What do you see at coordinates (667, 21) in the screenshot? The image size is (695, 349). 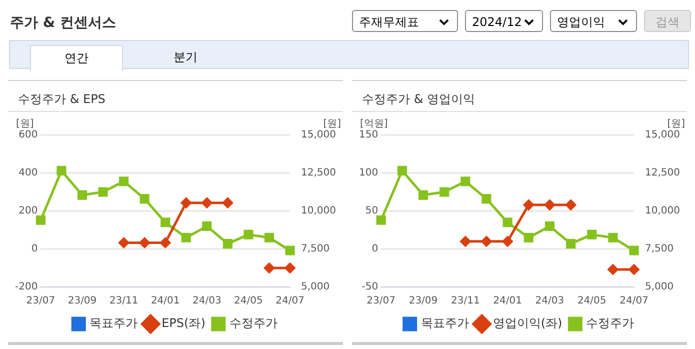 I see `text: 검색` at bounding box center [667, 21].